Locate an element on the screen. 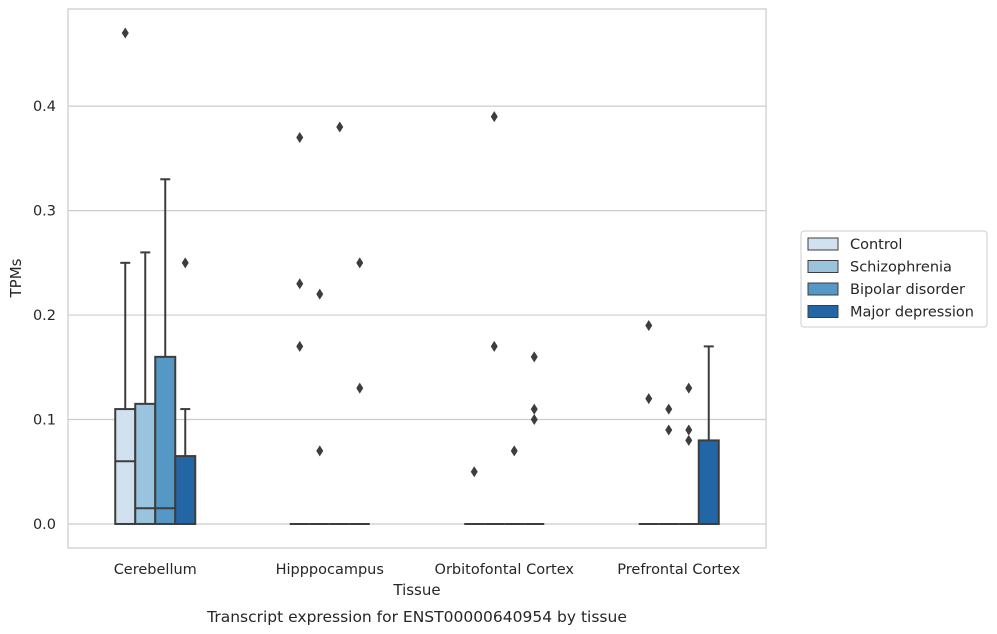  legend-label: Control is located at coordinates (876, 245).